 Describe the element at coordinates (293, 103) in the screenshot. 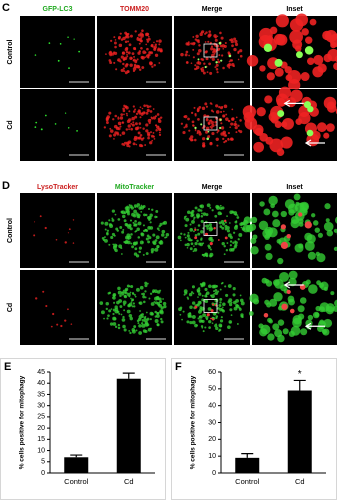

I see `arrow` at that location.